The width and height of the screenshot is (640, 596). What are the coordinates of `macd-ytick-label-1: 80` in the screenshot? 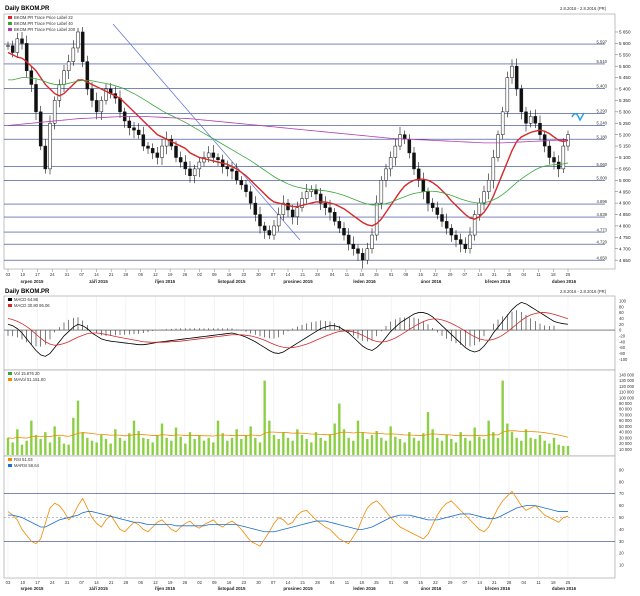 It's located at (621, 306).